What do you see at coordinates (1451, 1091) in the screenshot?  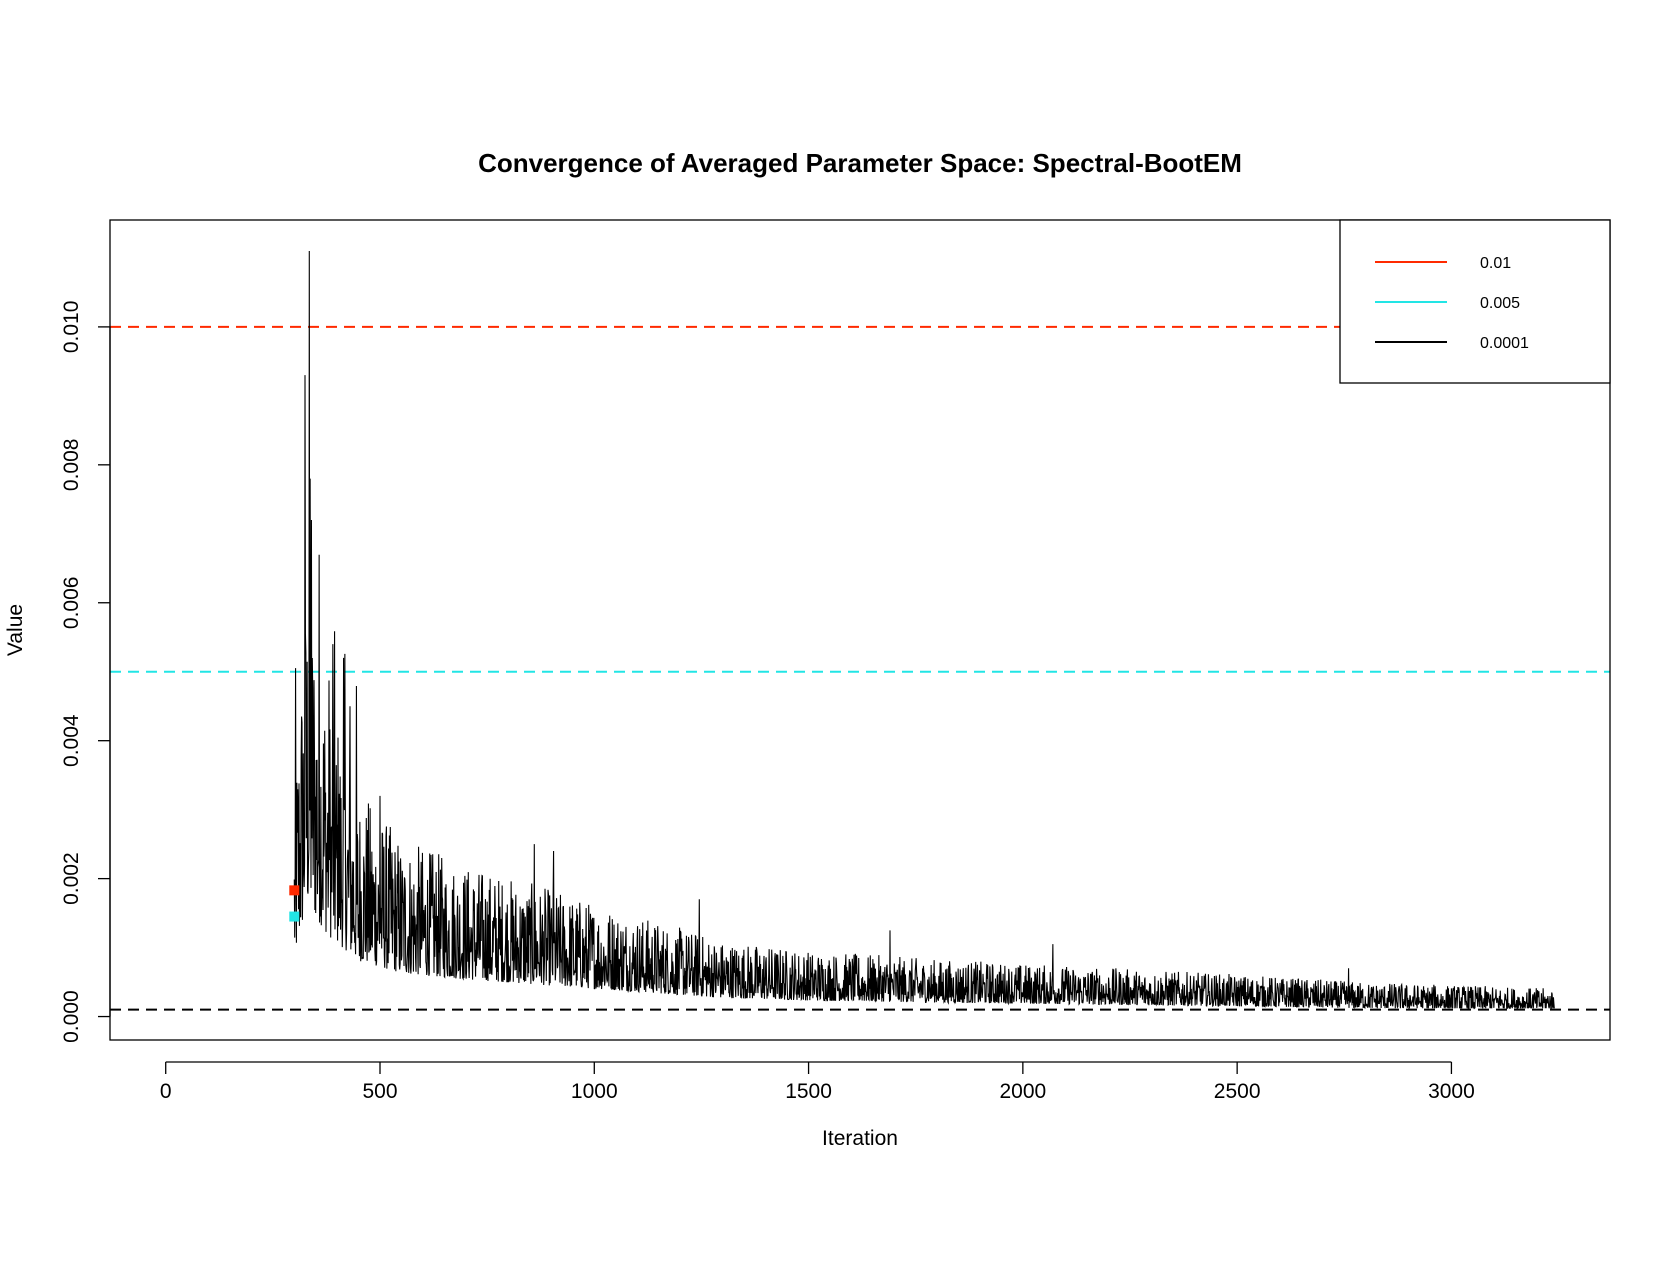 I see `x-tick-label: 3000` at bounding box center [1451, 1091].